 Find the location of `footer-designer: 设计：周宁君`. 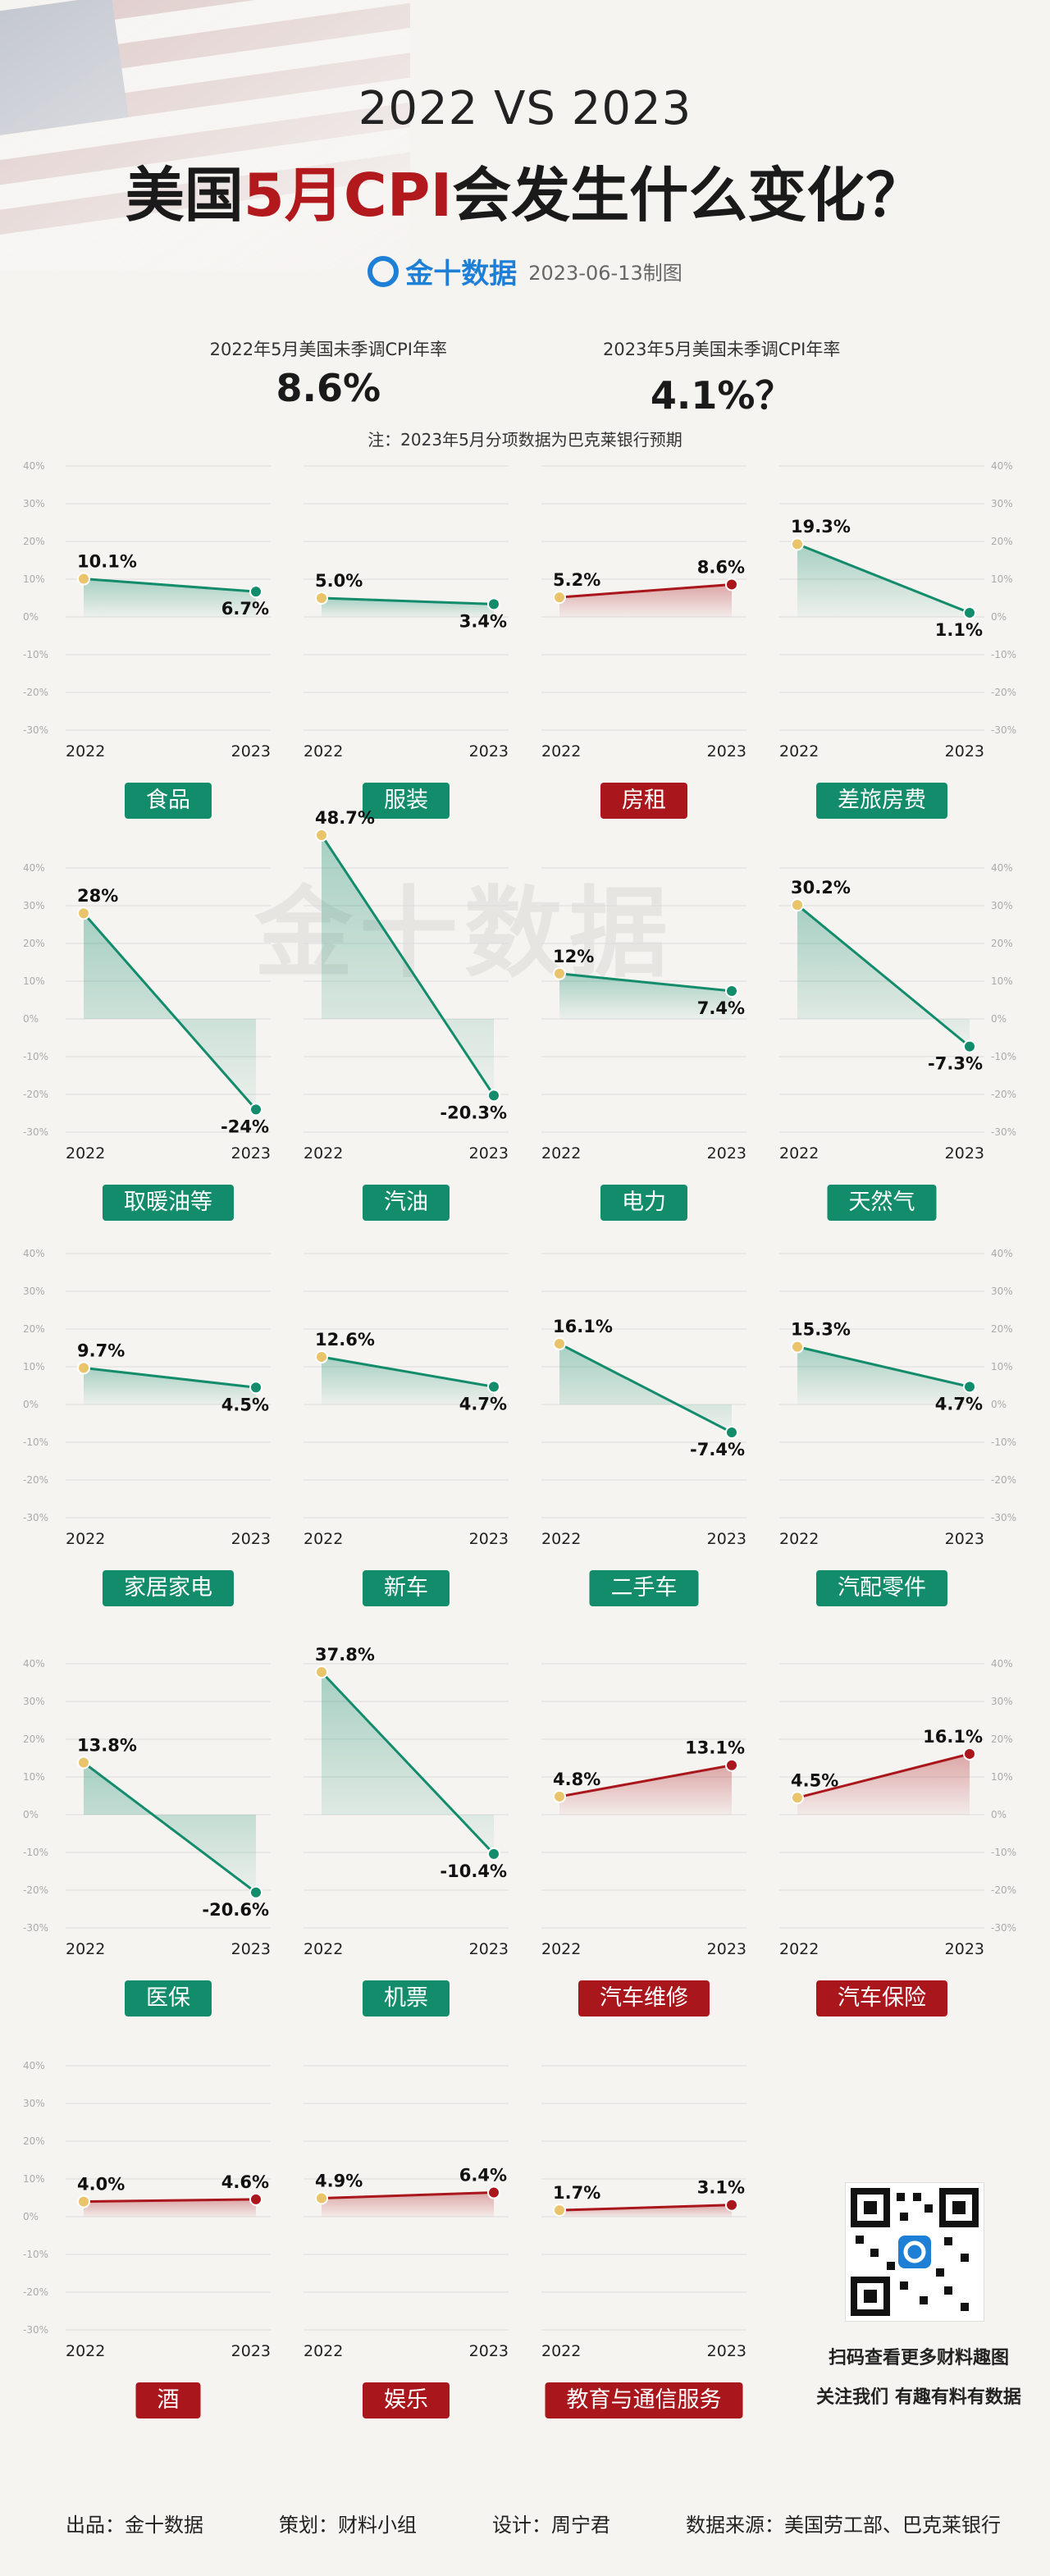

footer-designer: 设计：周宁君 is located at coordinates (551, 2526).